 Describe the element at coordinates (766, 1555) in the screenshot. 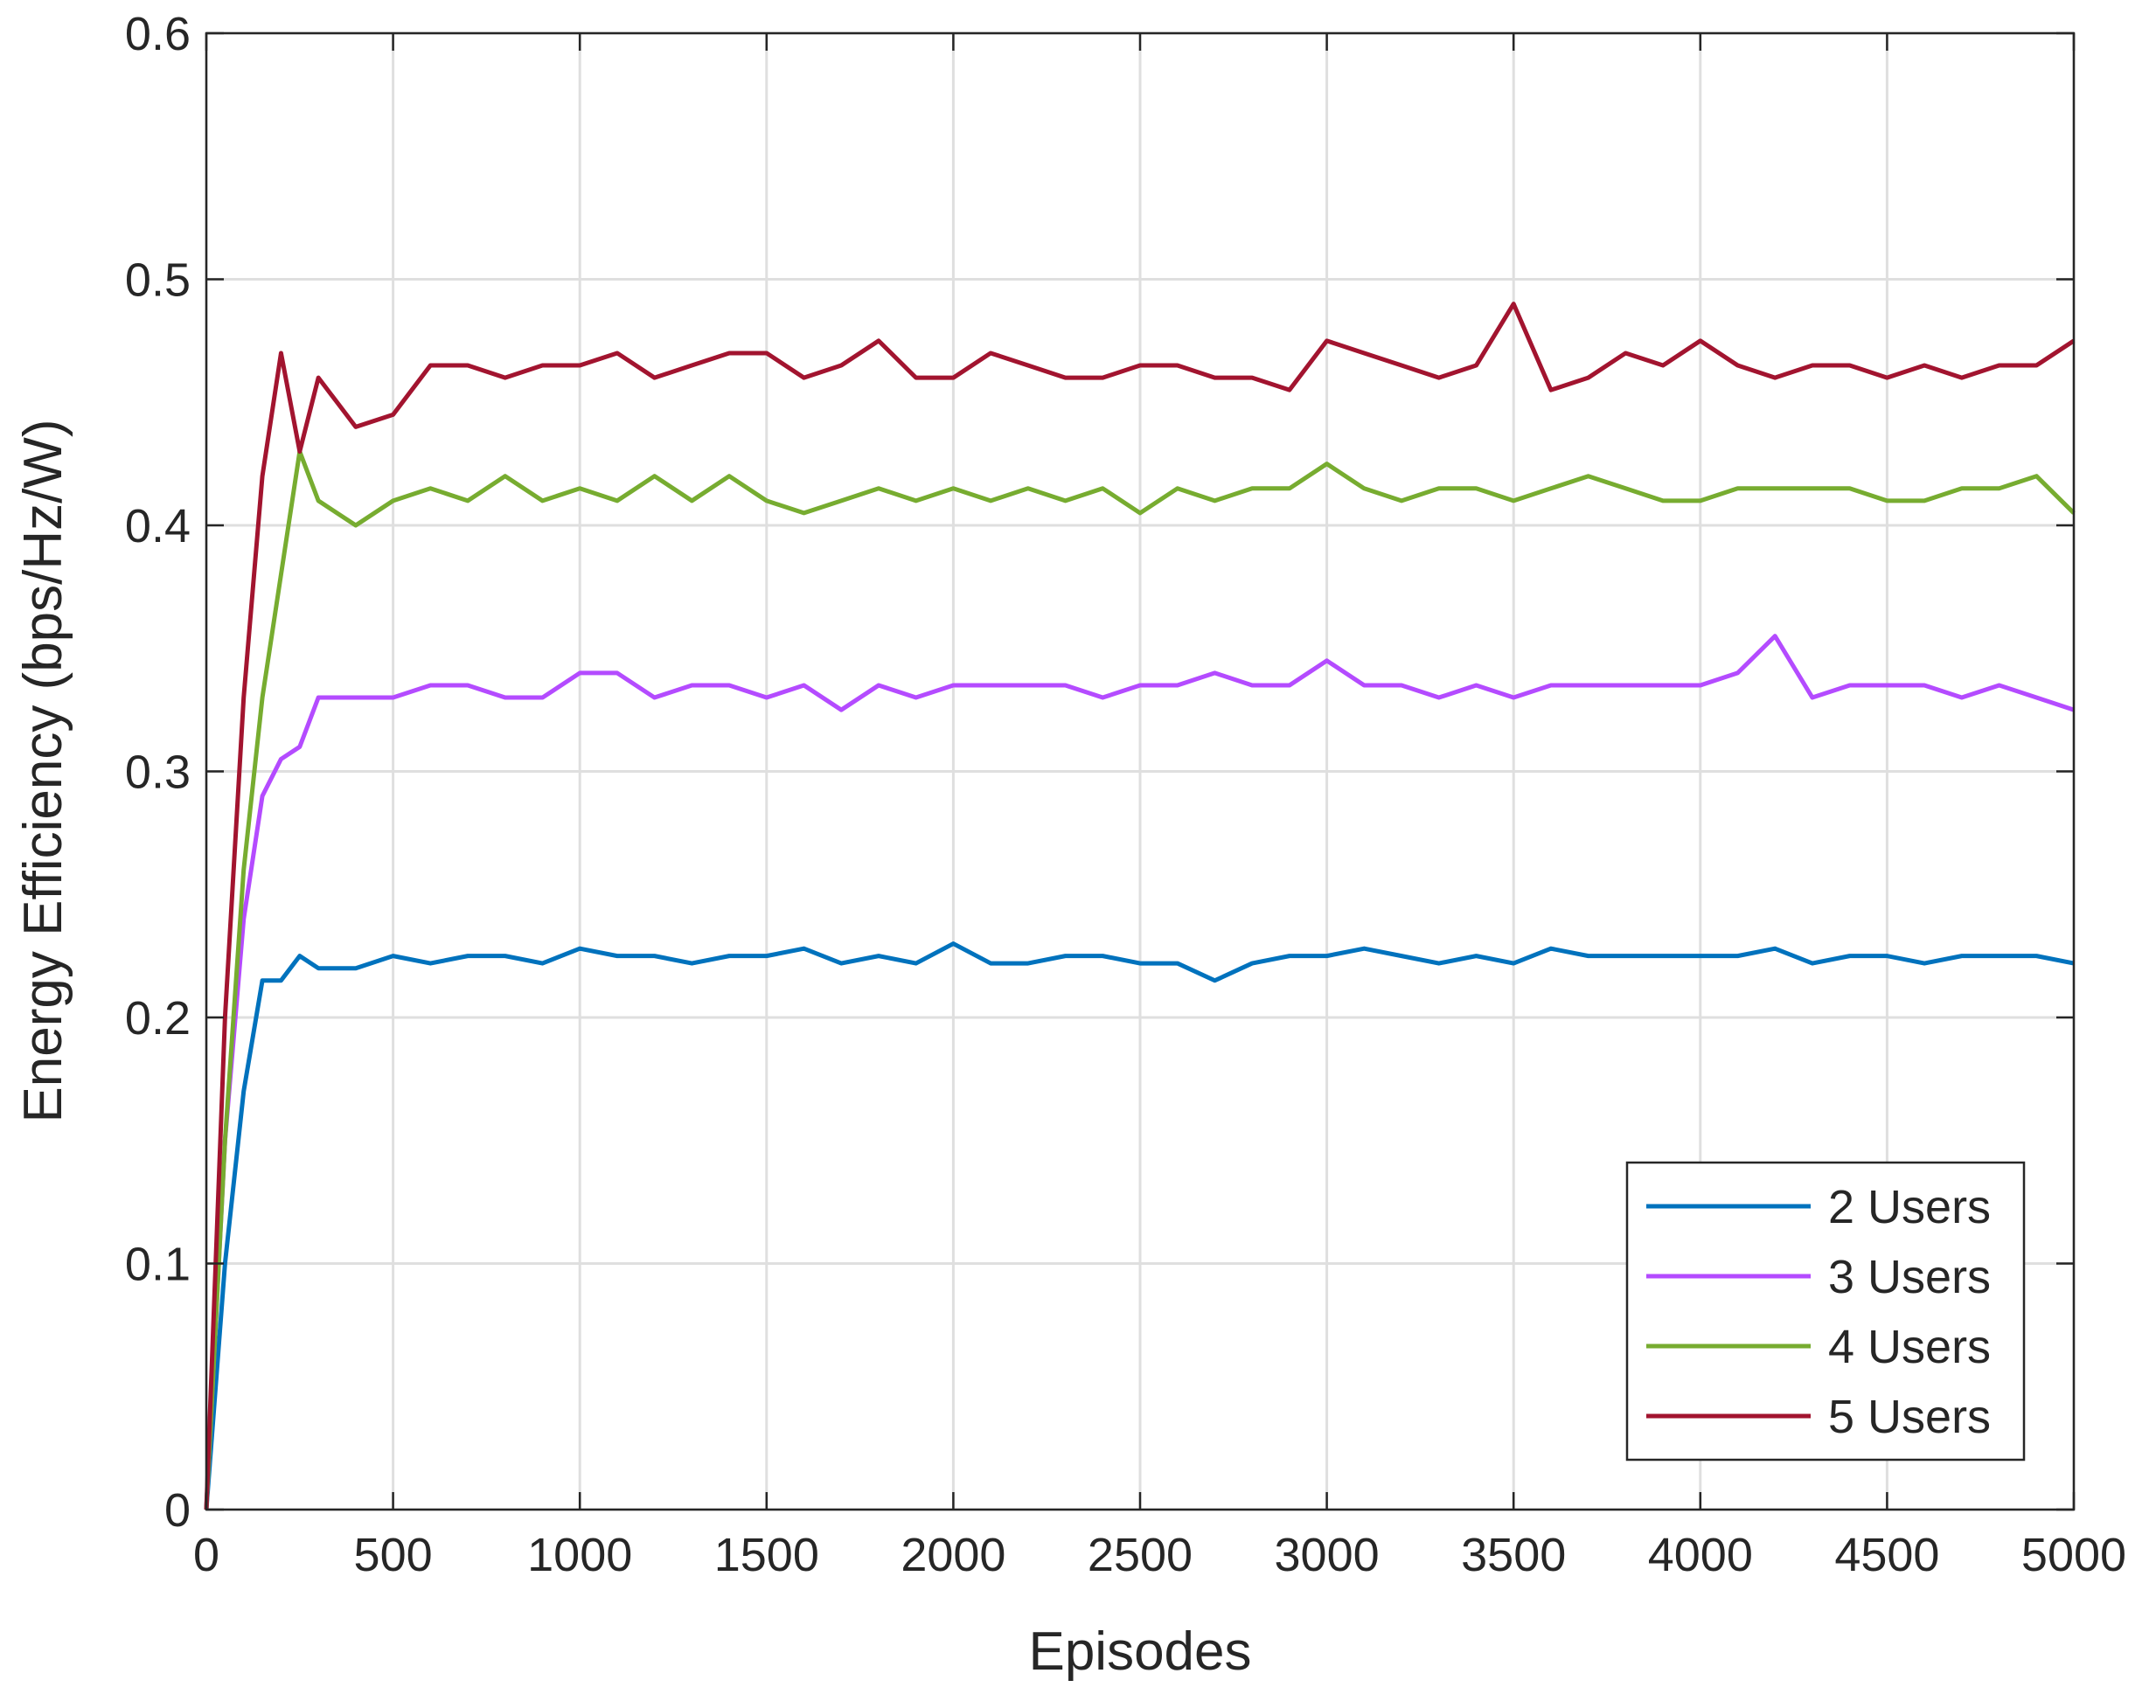

I see `x-tick-label: 1500` at that location.